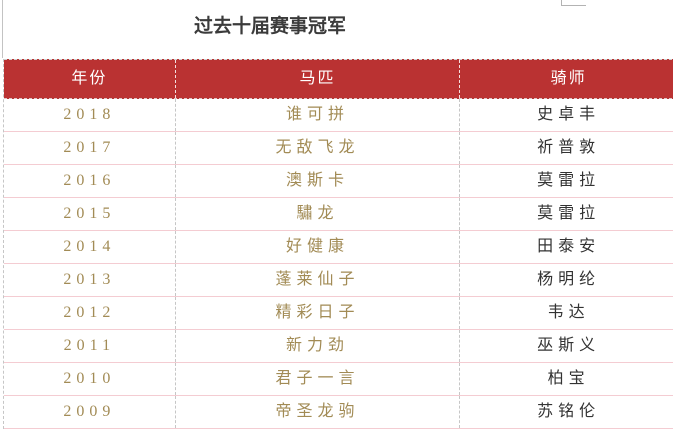 This screenshot has width=673, height=433. Describe the element at coordinates (2, 29) in the screenshot. I see `page-margin-line` at that location.